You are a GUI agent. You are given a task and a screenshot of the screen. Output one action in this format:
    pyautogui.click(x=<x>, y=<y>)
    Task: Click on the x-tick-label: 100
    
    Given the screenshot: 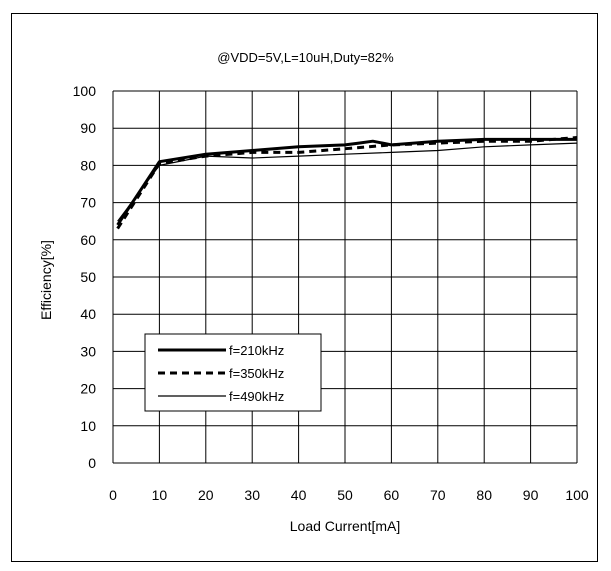 What is the action you would take?
    pyautogui.click(x=577, y=495)
    